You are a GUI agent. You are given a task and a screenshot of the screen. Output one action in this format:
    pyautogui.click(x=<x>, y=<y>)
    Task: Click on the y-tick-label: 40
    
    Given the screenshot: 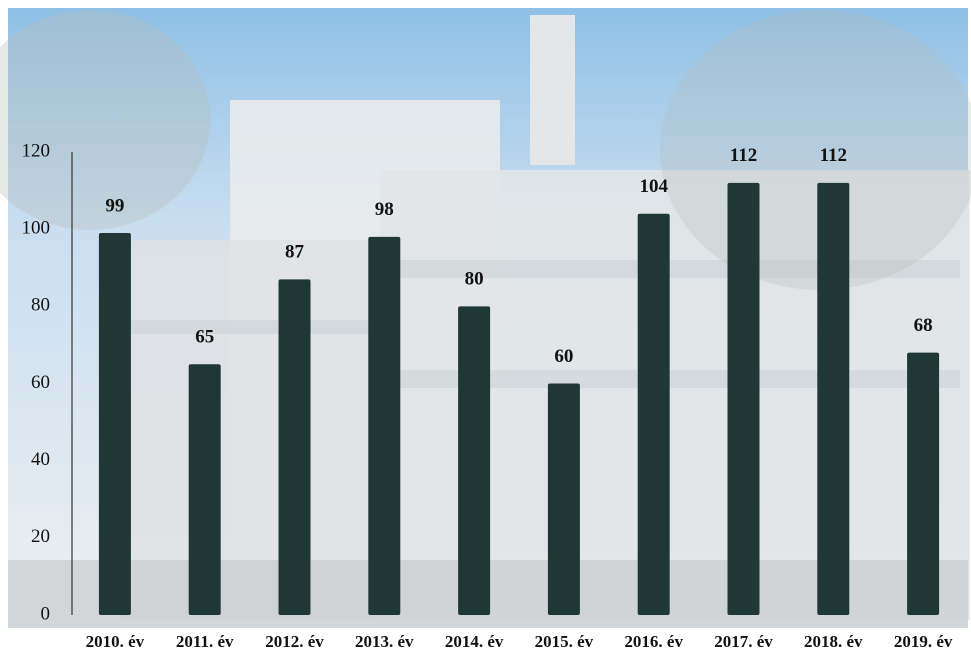 What is the action you would take?
    pyautogui.click(x=40, y=459)
    